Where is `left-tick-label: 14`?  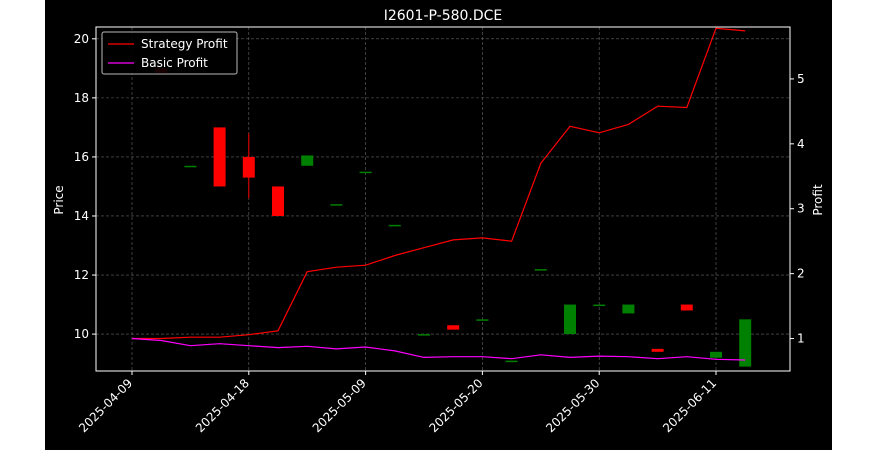
left-tick-label: 14 is located at coordinates (81, 216).